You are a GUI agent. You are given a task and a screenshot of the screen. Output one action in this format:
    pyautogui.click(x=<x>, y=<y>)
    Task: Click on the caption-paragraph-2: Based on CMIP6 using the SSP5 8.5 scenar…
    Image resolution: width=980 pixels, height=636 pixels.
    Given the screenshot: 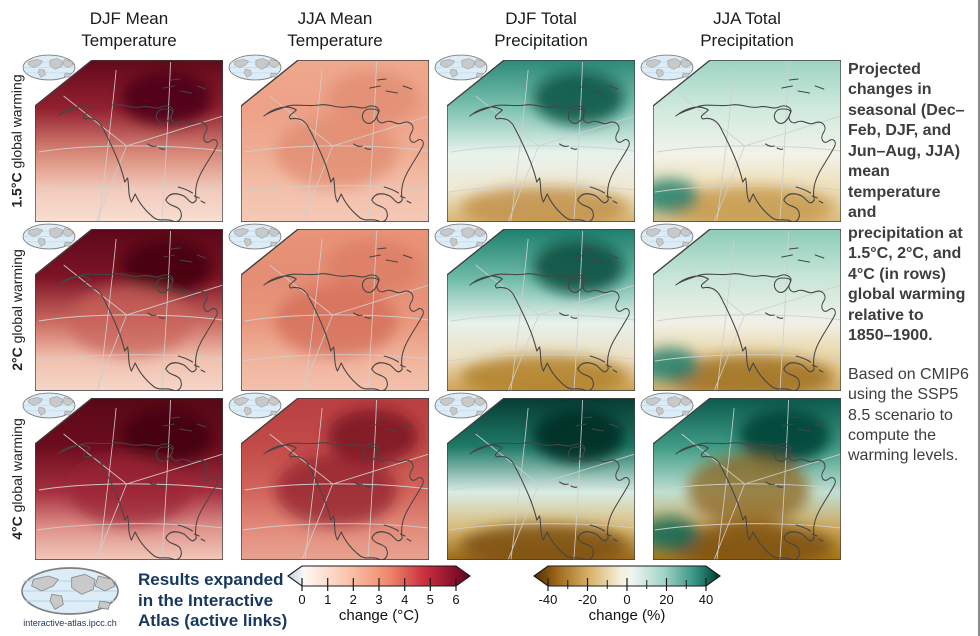 What is the action you would take?
    pyautogui.click(x=908, y=415)
    